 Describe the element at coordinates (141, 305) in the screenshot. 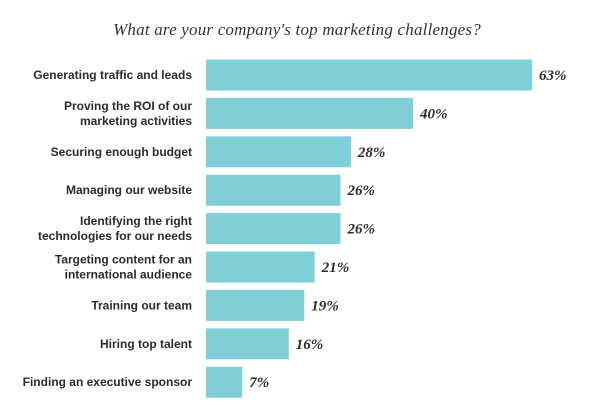

I see `category-label: Training our team` at that location.